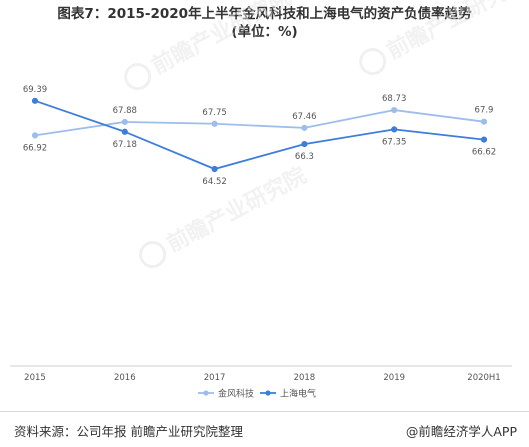 This screenshot has height=447, width=529. I want to click on data-label: 66.3, so click(304, 157).